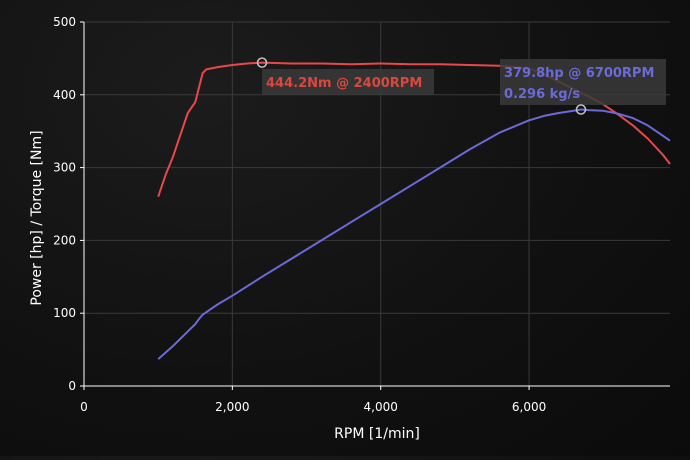 The width and height of the screenshot is (690, 460). I want to click on torque_peak-marker, so click(262, 62).